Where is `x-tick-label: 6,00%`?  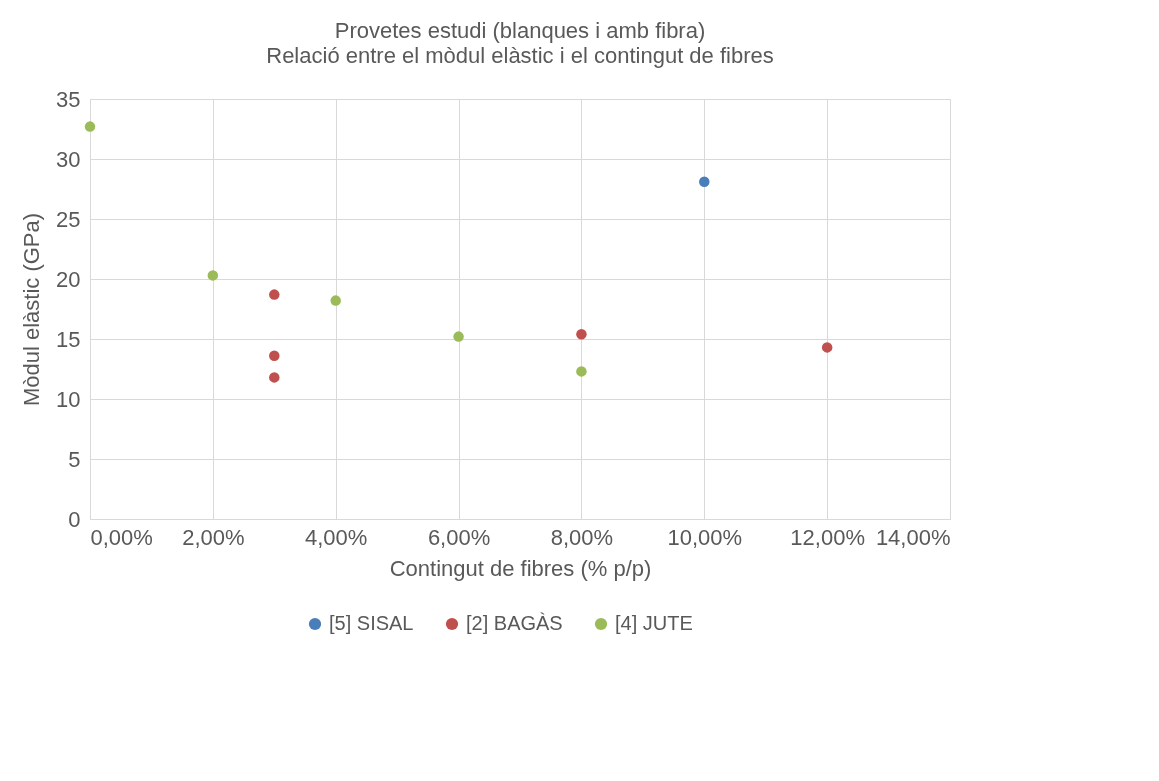
x-tick-label: 6,00% is located at coordinates (459, 537).